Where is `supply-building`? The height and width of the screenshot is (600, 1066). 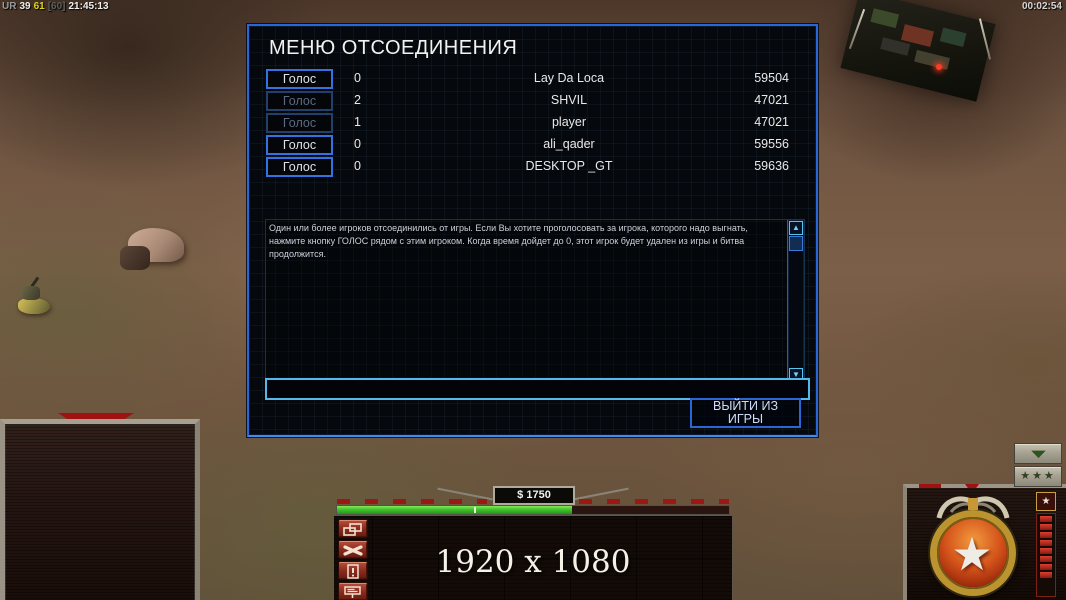
supply-building is located at coordinates (918, 51).